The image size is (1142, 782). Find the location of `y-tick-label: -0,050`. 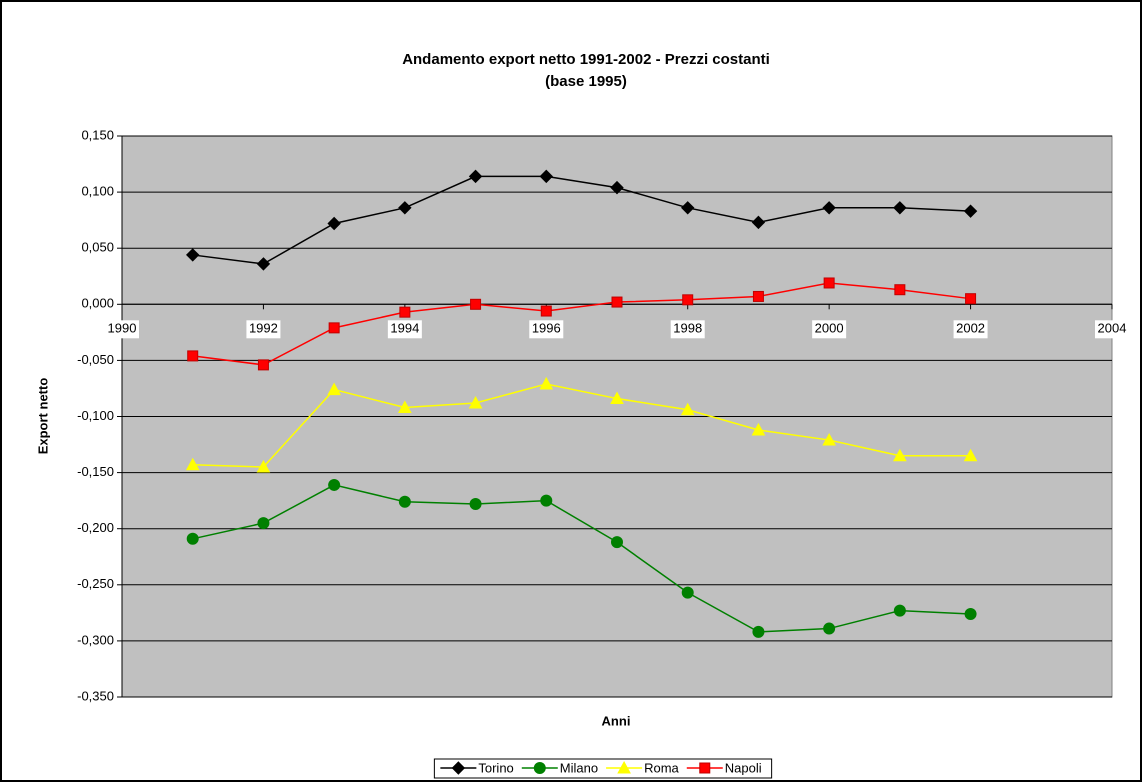

y-tick-label: -0,050 is located at coordinates (95, 359).